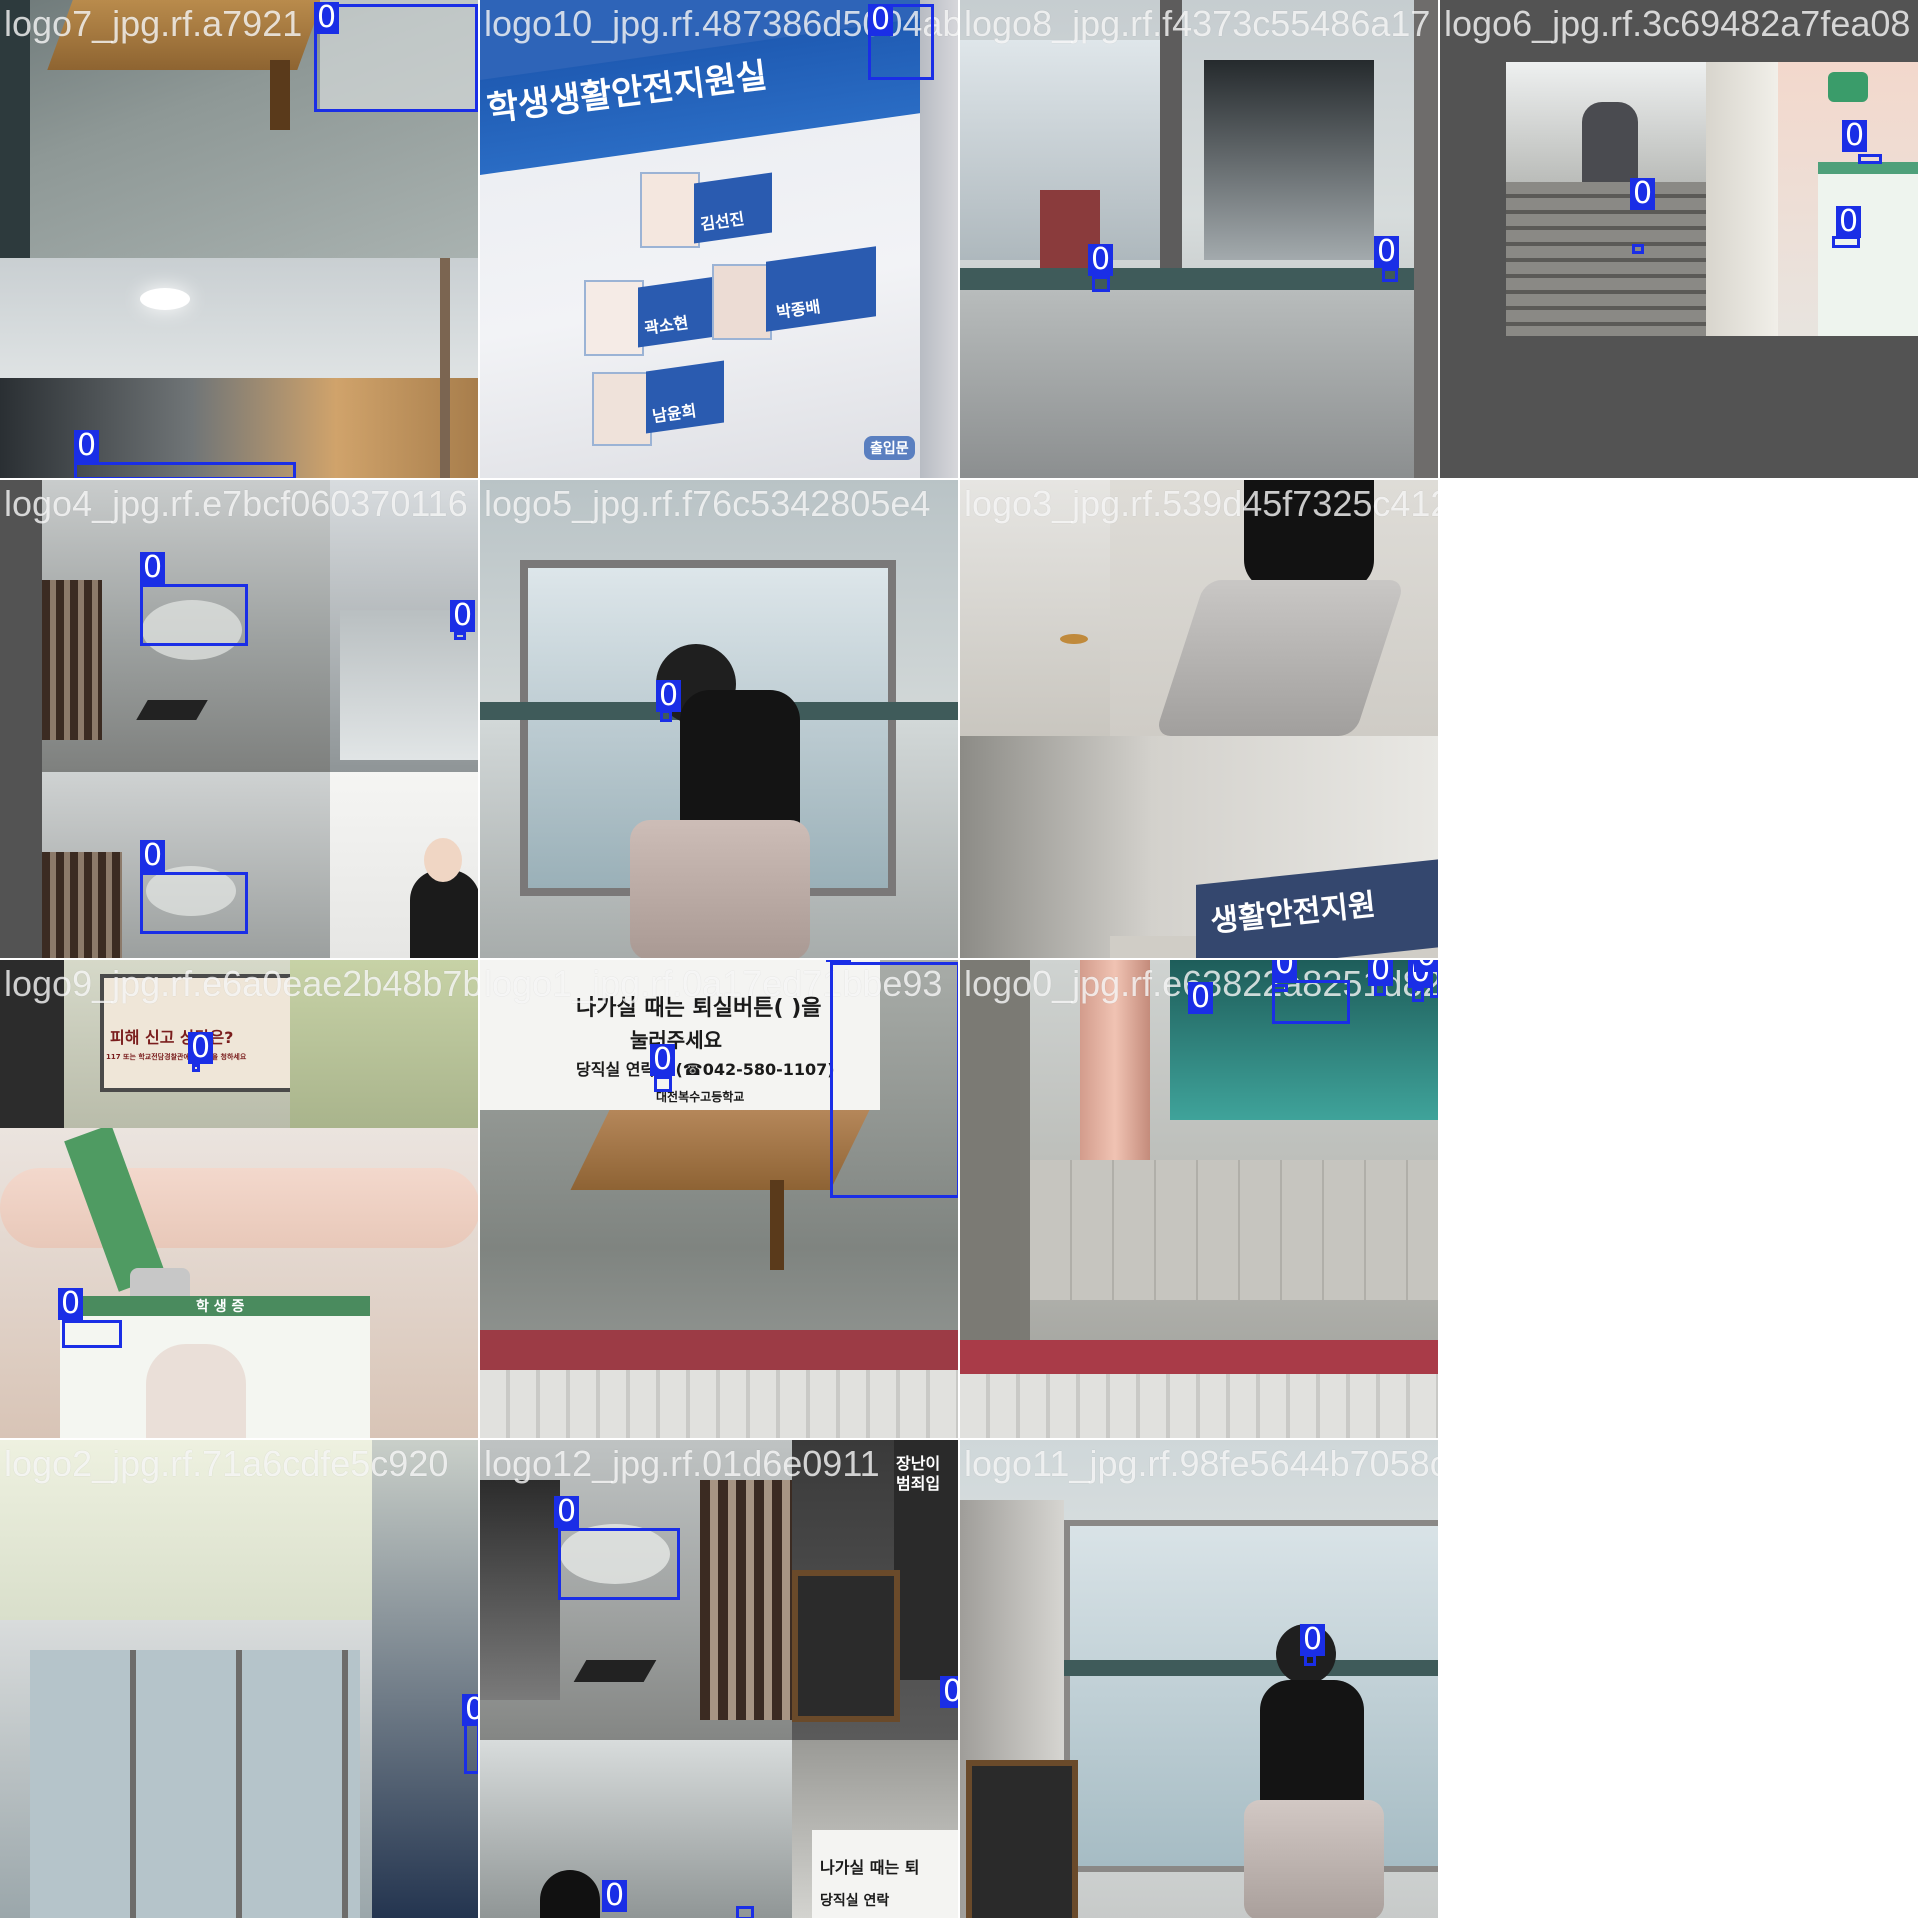  I want to click on photo-lobby-emblem, so click(636, 1590).